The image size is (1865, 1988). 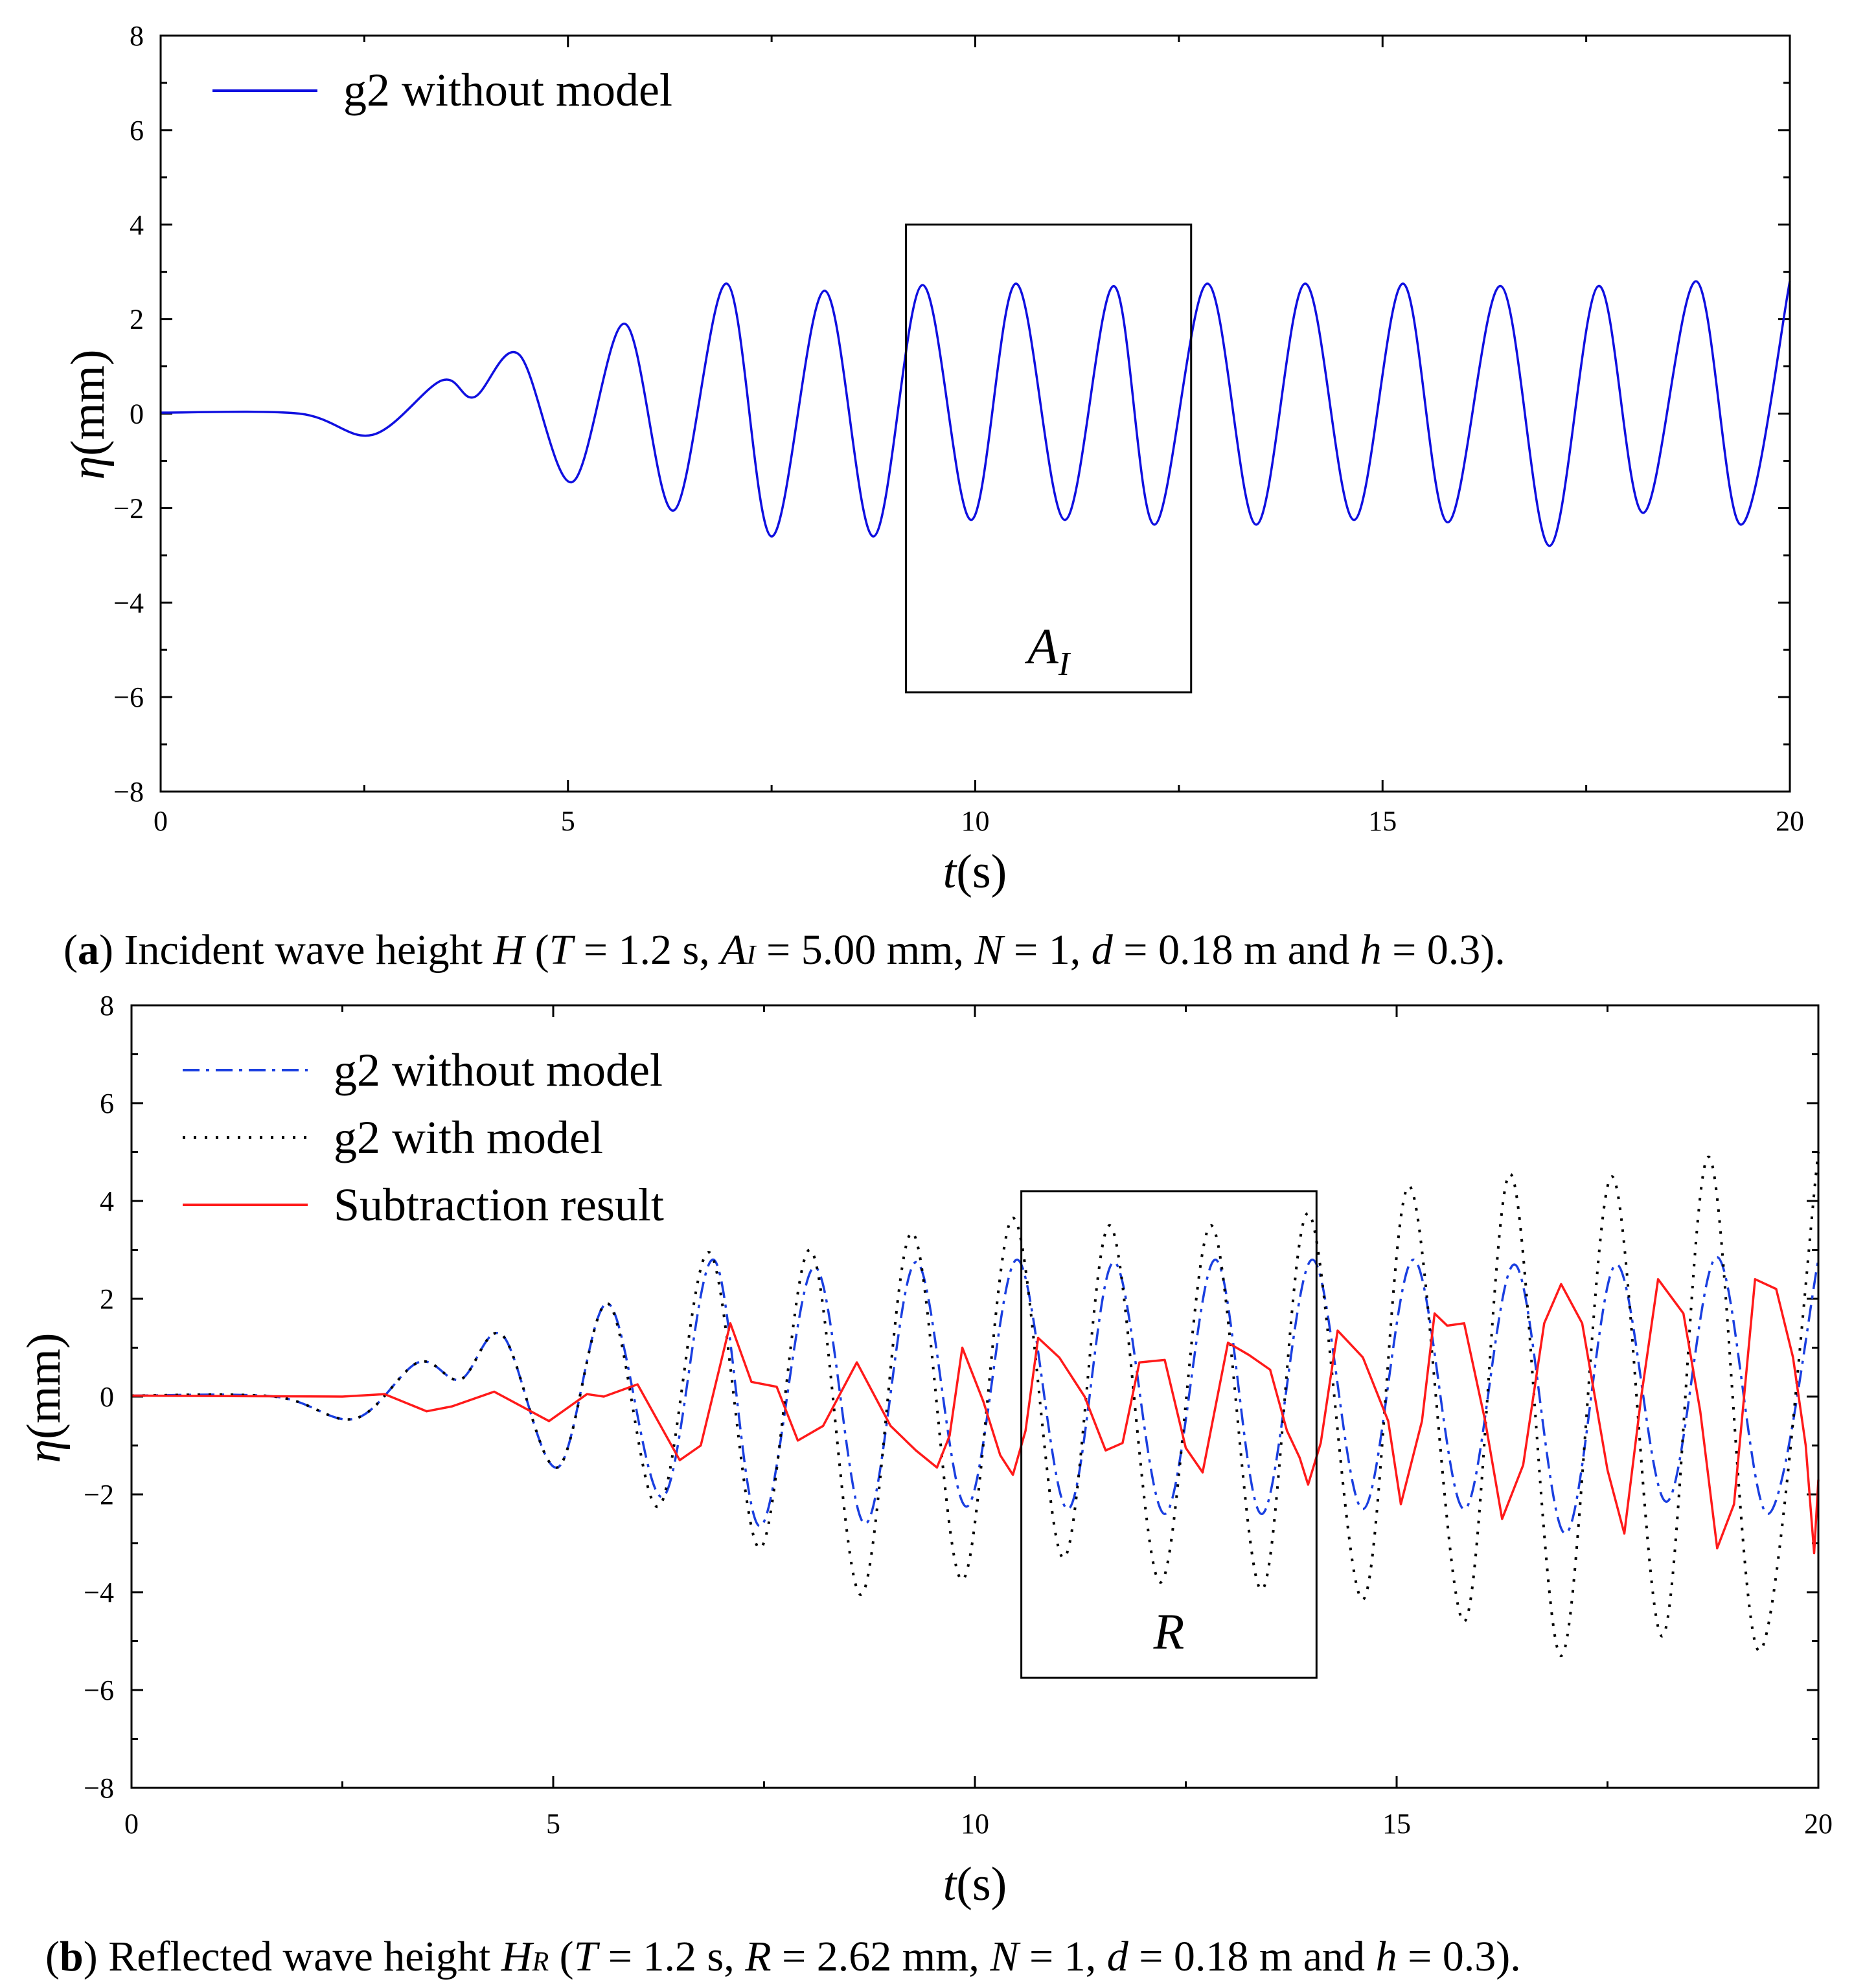 I want to click on panel-b-x-axis-label: t(s), so click(x=975, y=1884).